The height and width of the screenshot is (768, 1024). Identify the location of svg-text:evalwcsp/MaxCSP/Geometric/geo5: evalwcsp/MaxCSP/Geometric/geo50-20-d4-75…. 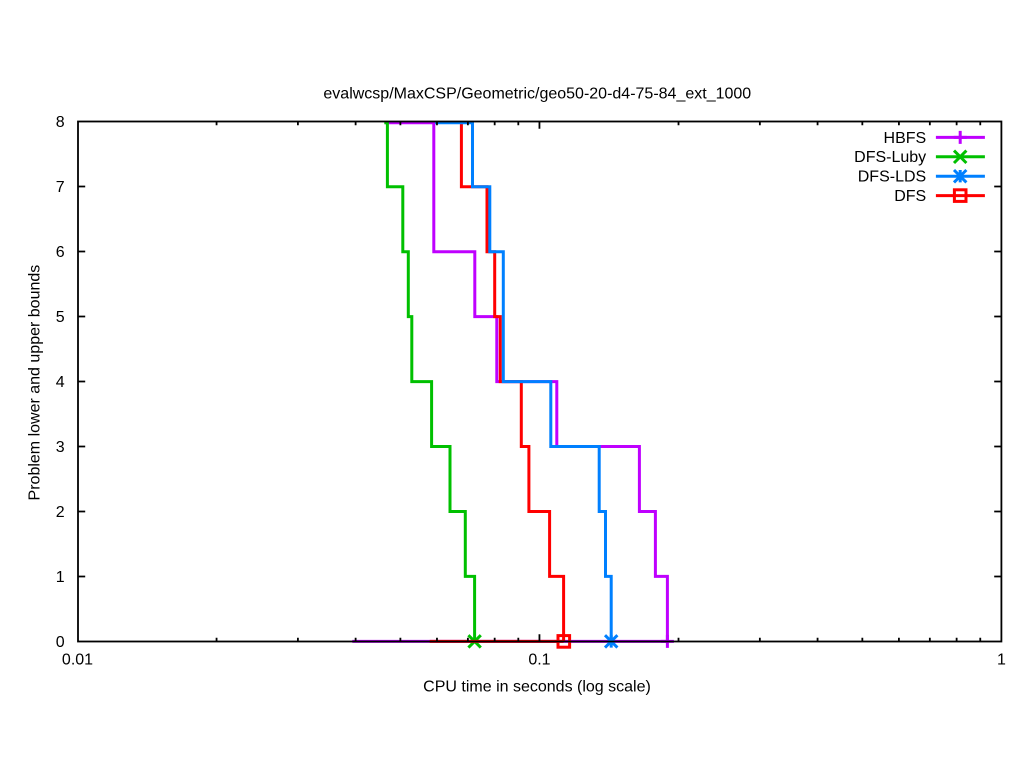
(537, 94).